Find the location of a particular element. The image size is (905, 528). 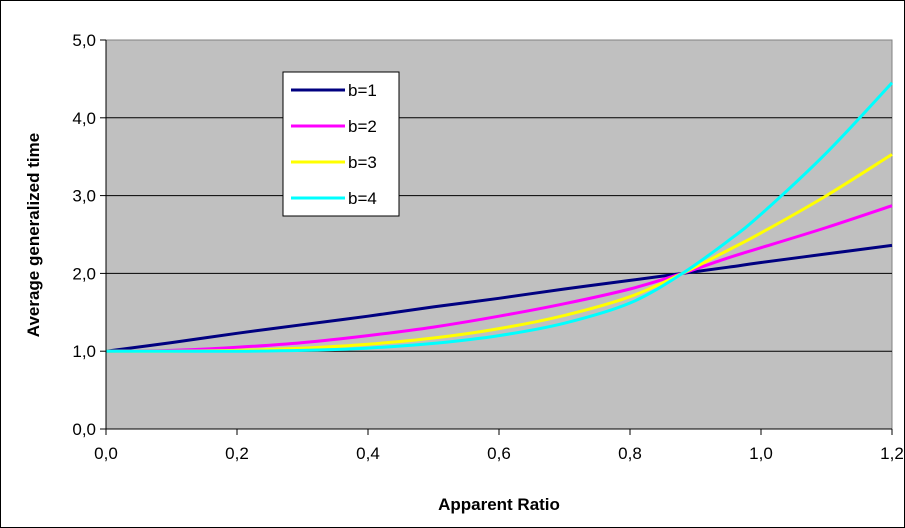

x-axis-ticks: 0,0 0,2 0,4 0,6 0,8 1,0 1,2 is located at coordinates (499, 446).